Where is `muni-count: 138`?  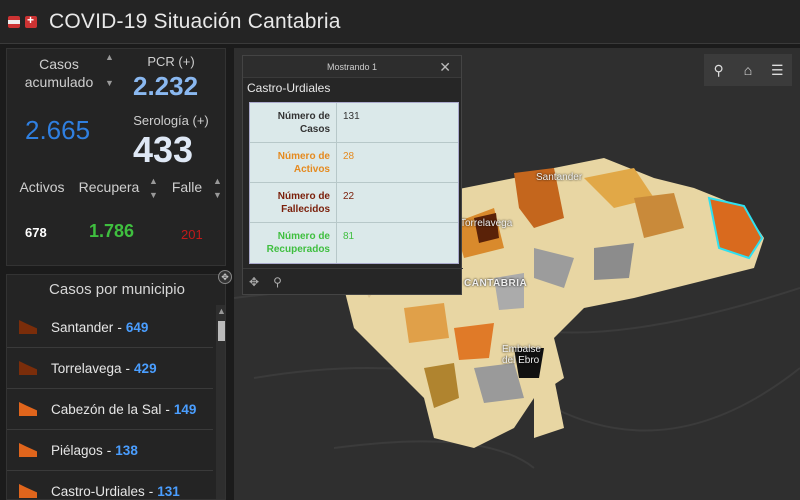 muni-count: 138 is located at coordinates (126, 450).